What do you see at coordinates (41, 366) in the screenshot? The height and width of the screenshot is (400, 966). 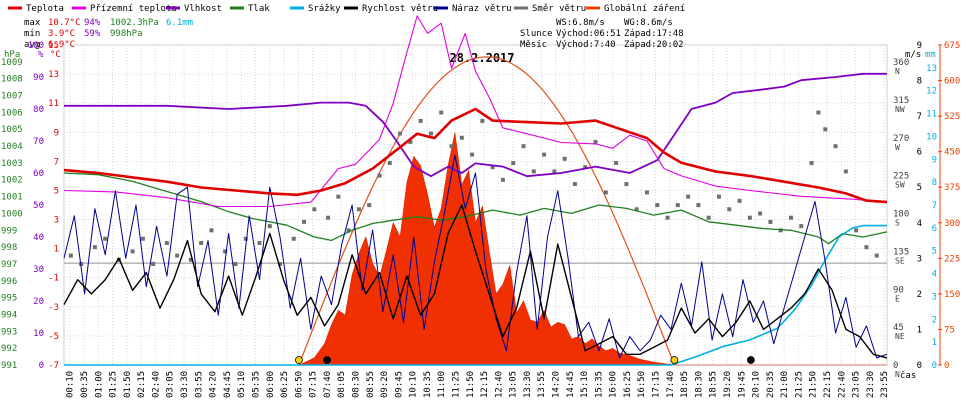 I see `humidity-tick-label: 0` at bounding box center [41, 366].